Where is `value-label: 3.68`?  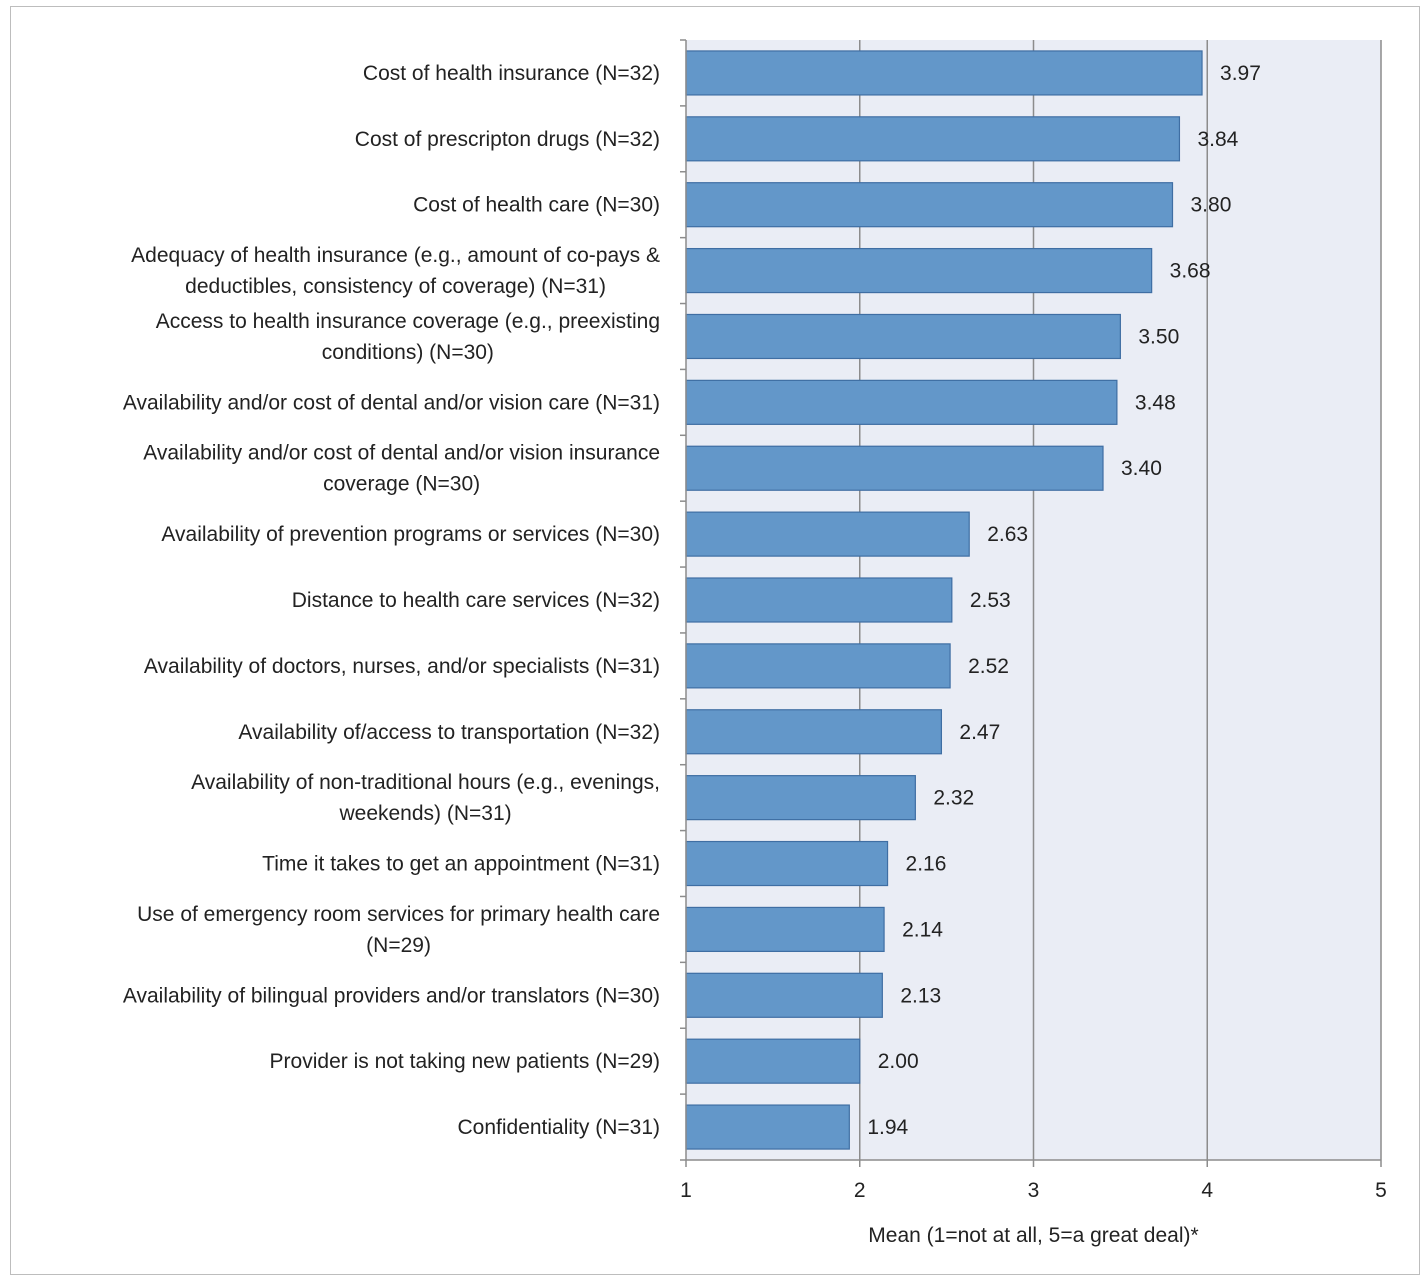 value-label: 3.68 is located at coordinates (1190, 271).